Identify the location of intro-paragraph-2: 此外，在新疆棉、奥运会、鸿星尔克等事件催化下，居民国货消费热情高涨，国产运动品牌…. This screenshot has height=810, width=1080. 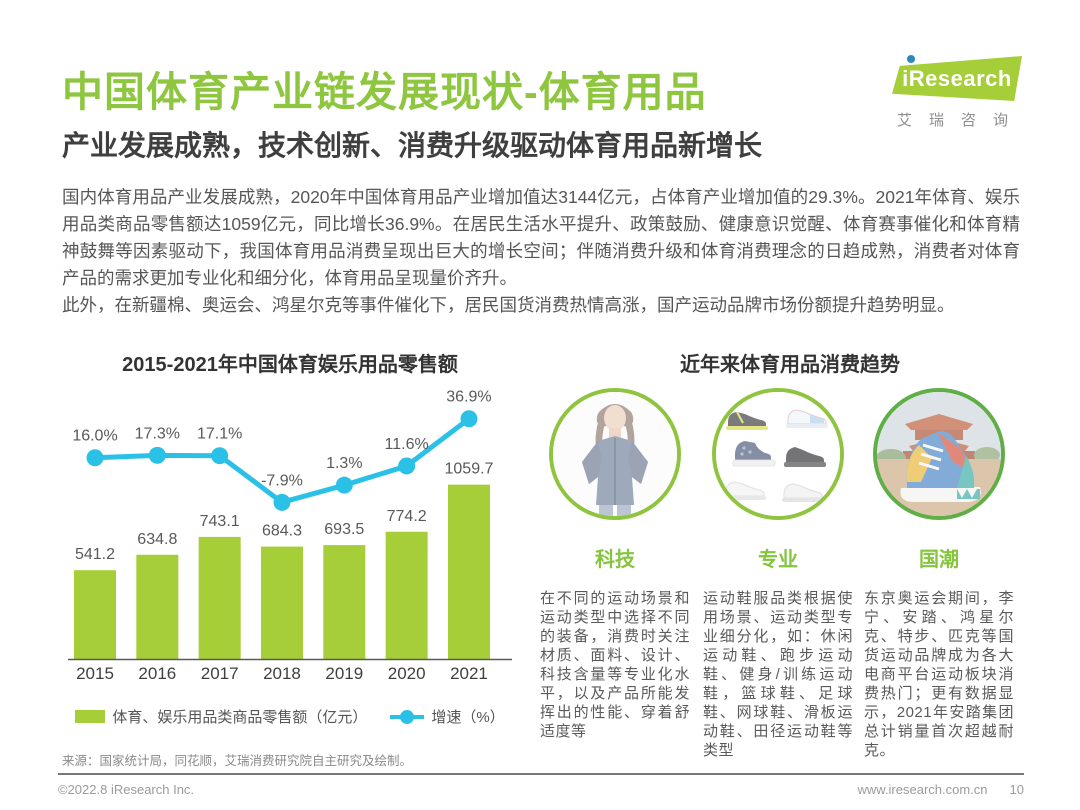
(508, 305).